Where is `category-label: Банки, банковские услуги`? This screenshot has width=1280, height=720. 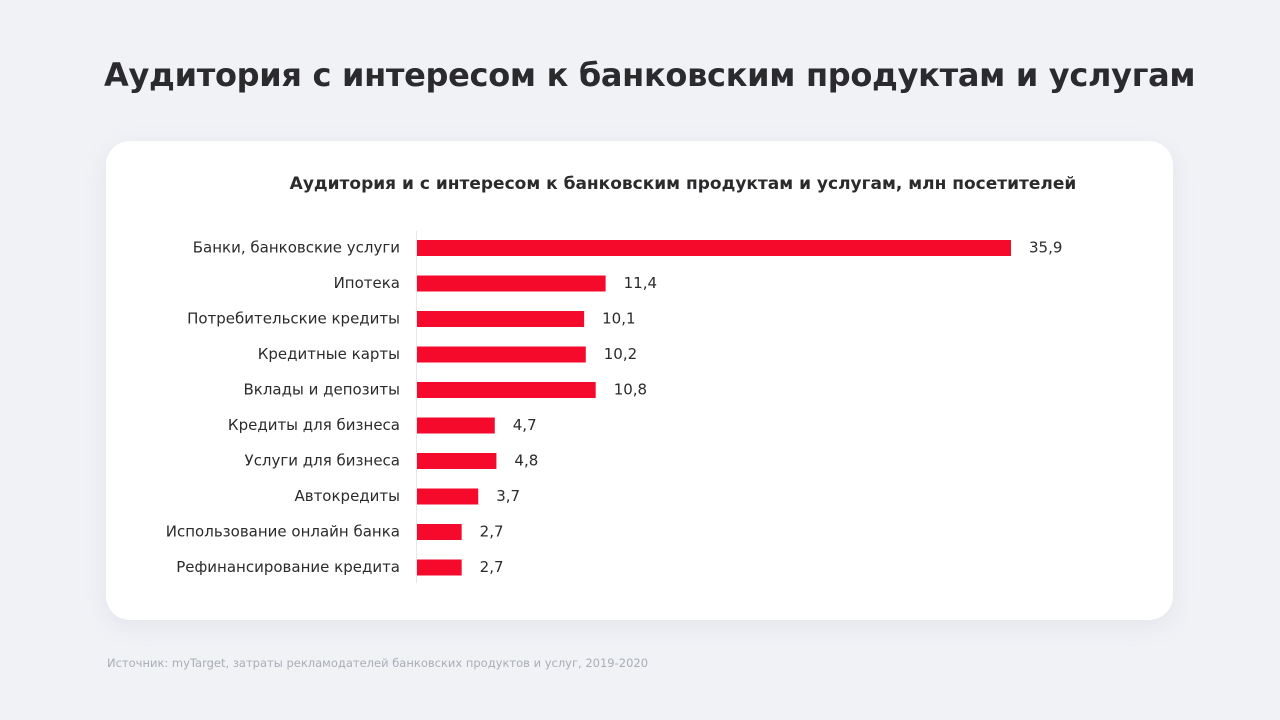 category-label: Банки, банковские услуги is located at coordinates (296, 248).